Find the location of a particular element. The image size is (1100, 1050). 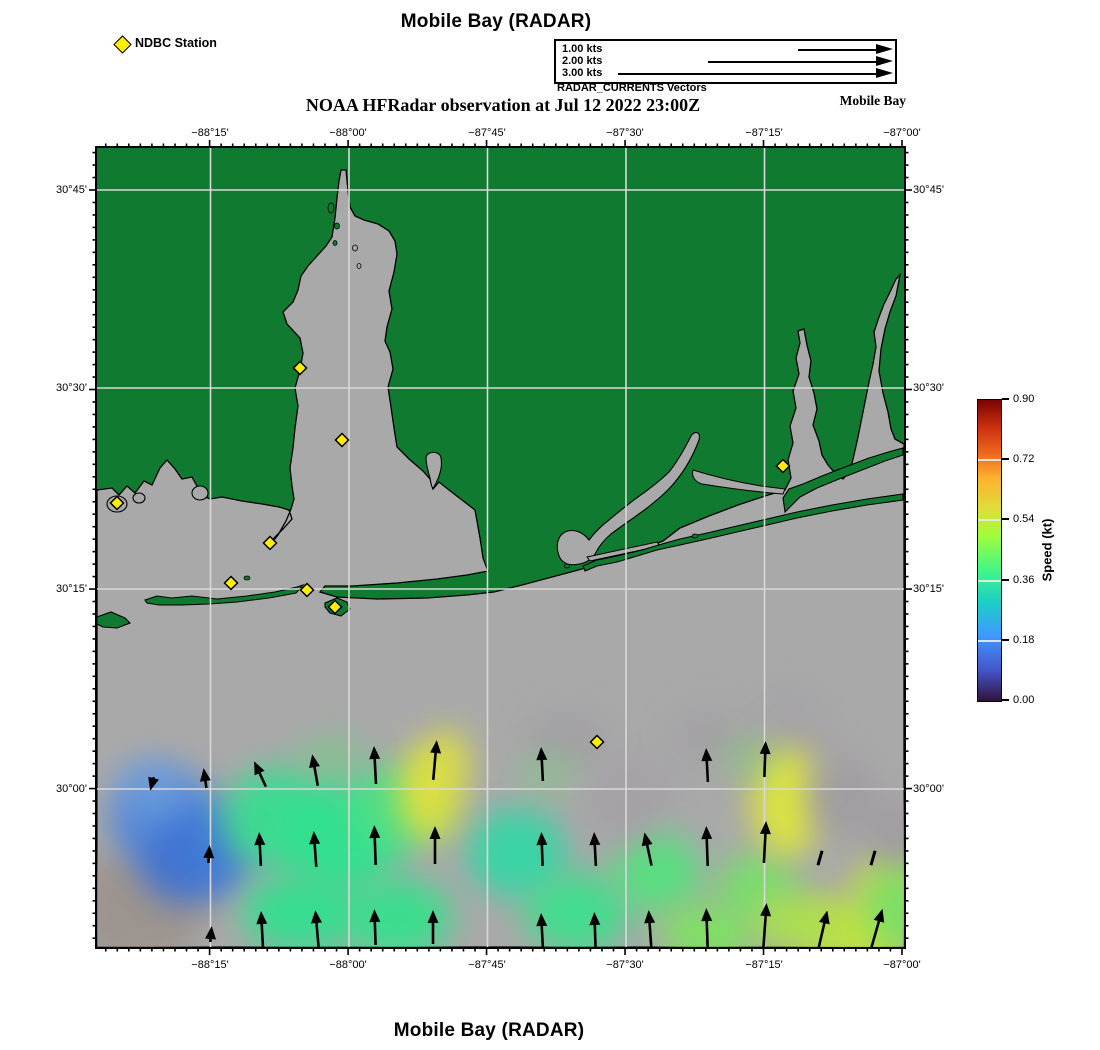

vector-legend-row-label: 3.00 kts is located at coordinates (582, 73).